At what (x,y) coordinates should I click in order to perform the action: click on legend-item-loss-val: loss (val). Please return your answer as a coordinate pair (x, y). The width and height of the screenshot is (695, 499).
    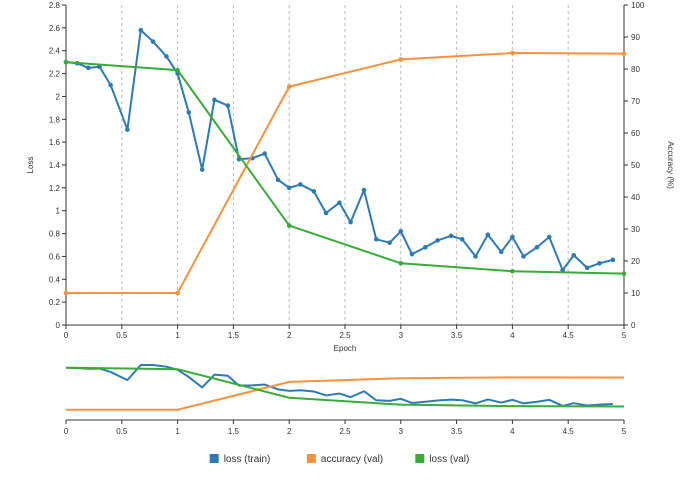
    Looking at the image, I should click on (442, 459).